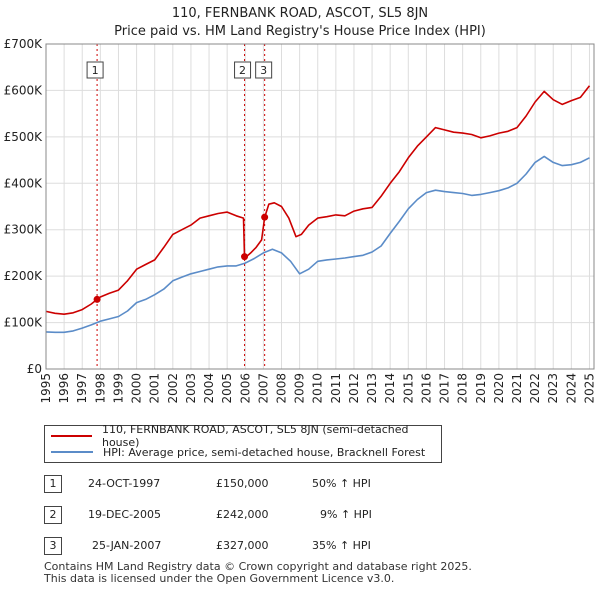  Describe the element at coordinates (300, 388) in the screenshot. I see `x-tick-label: 2009` at that location.